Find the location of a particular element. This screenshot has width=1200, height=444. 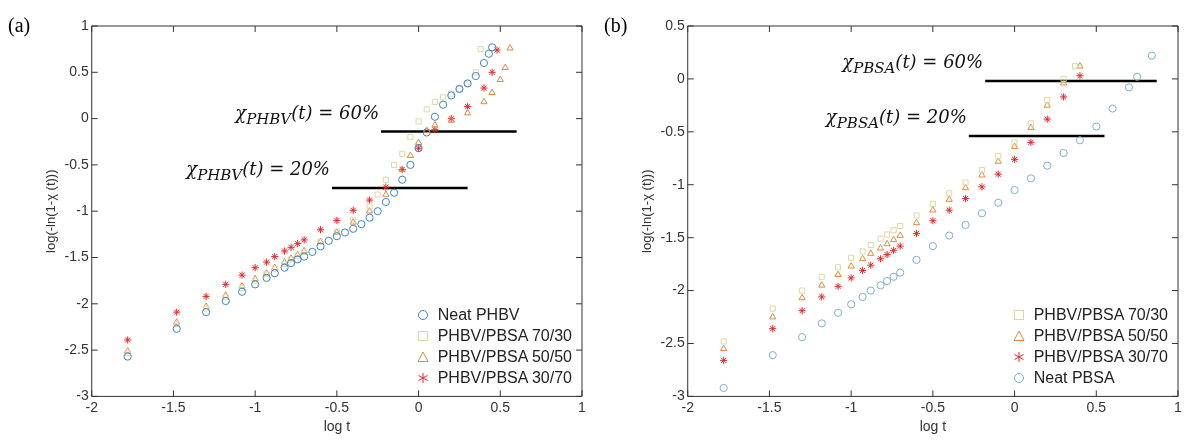

y-tick-label: -2.5 is located at coordinates (76, 348).